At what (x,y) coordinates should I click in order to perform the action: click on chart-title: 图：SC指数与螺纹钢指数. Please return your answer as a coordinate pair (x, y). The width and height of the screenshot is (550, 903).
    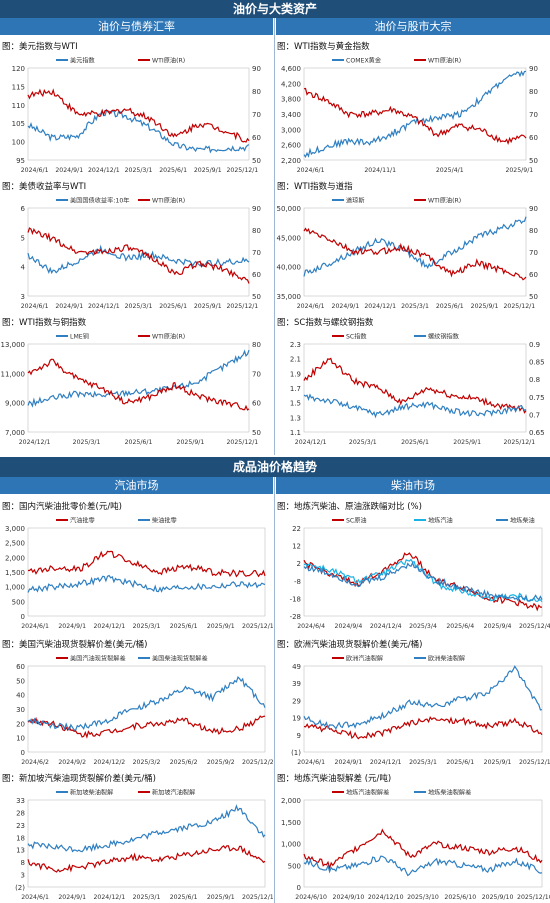
    Looking at the image, I should click on (325, 323).